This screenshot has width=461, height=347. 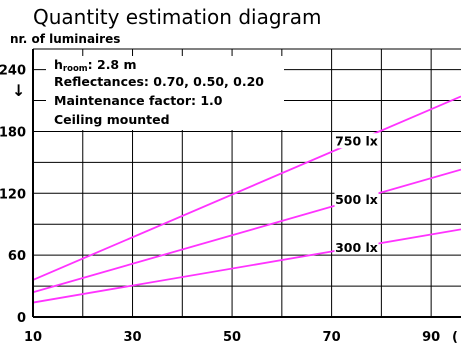 I want to click on y-tick-label: 120, so click(x=13, y=194).